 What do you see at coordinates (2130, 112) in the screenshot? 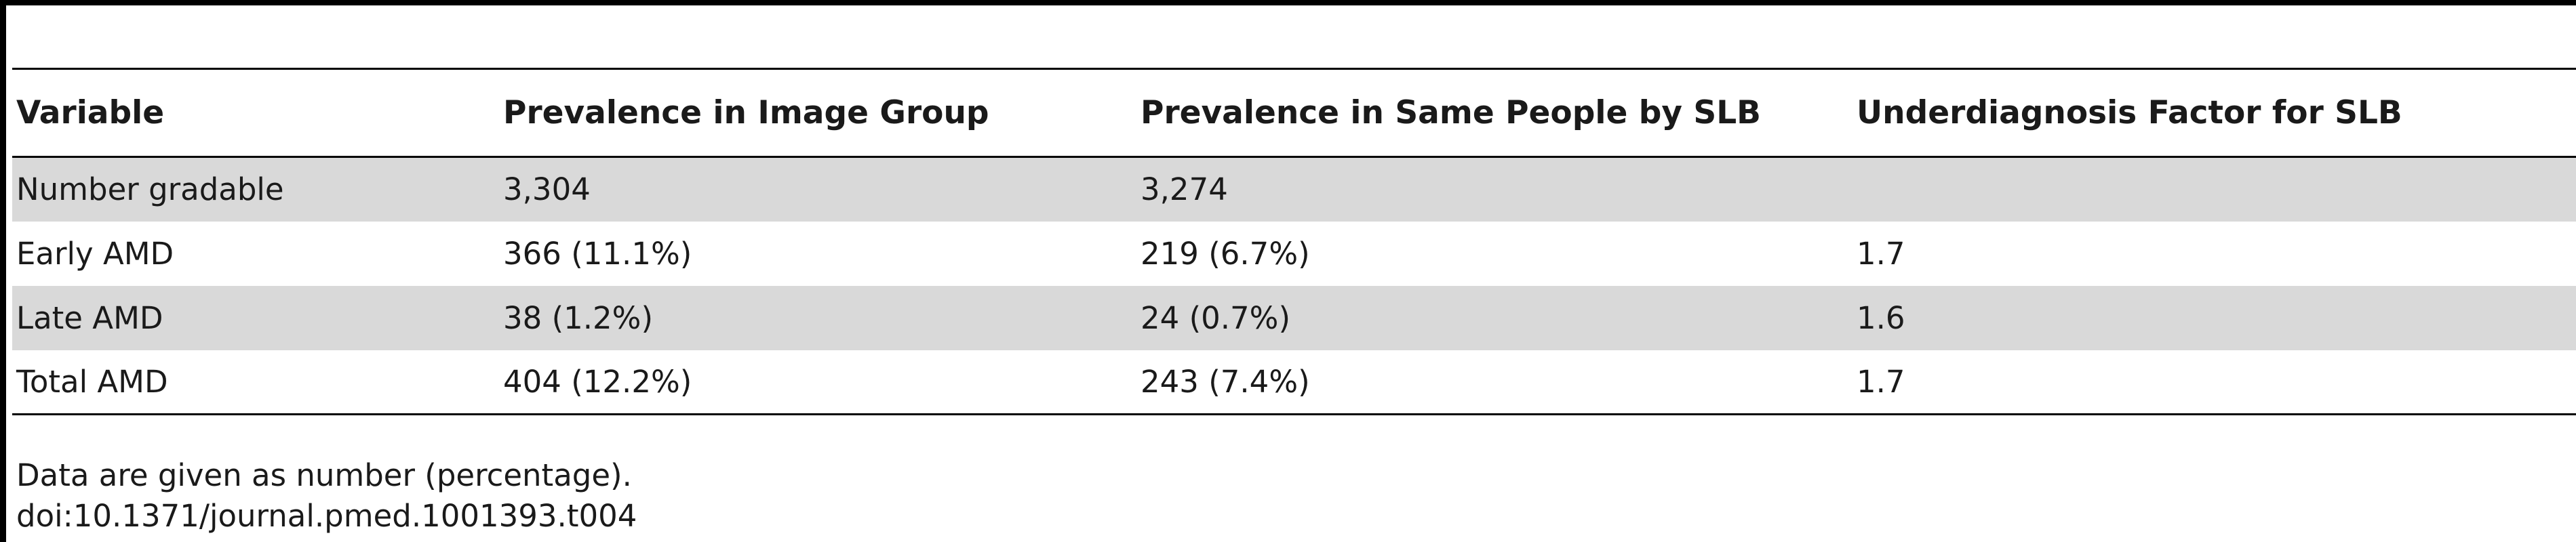
I see `header-underdiagnosis-factor: Underdiagnosis Factor for SLB` at bounding box center [2130, 112].